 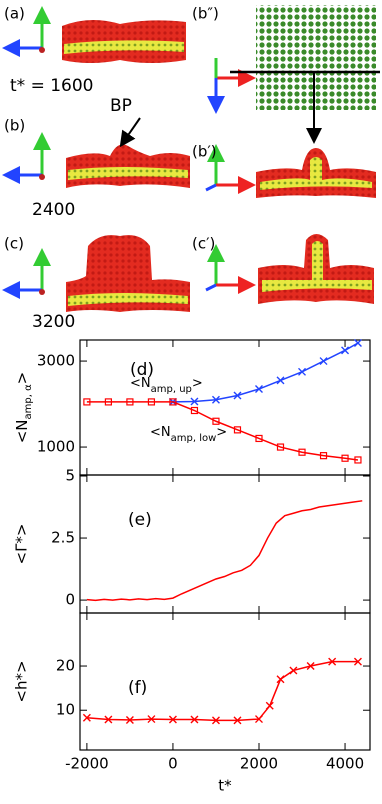 What do you see at coordinates (70, 475) in the screenshot?
I see `y-tick-label: 5` at bounding box center [70, 475].